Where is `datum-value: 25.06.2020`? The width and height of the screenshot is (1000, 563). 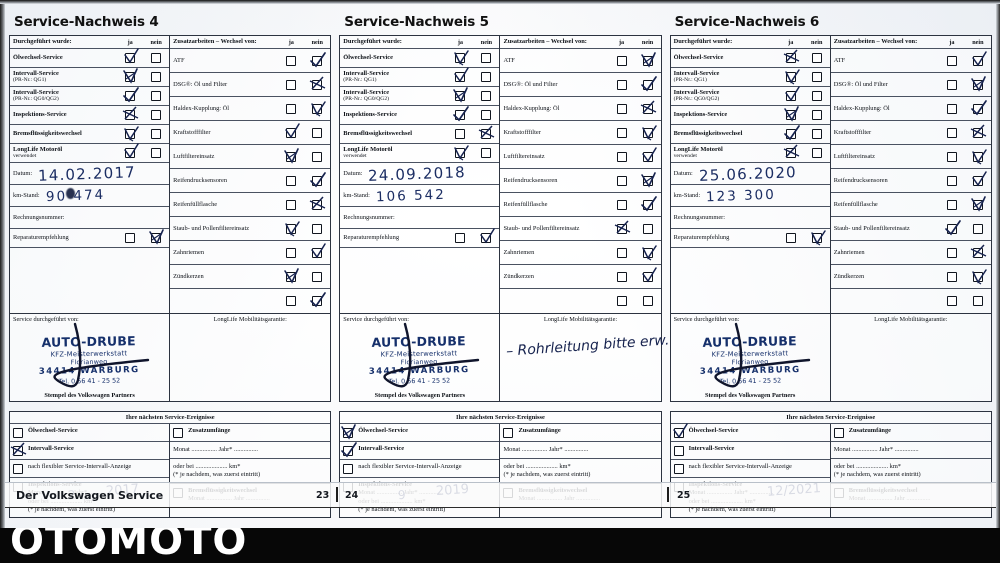
datum-value: 25.06.2020 is located at coordinates (747, 173).